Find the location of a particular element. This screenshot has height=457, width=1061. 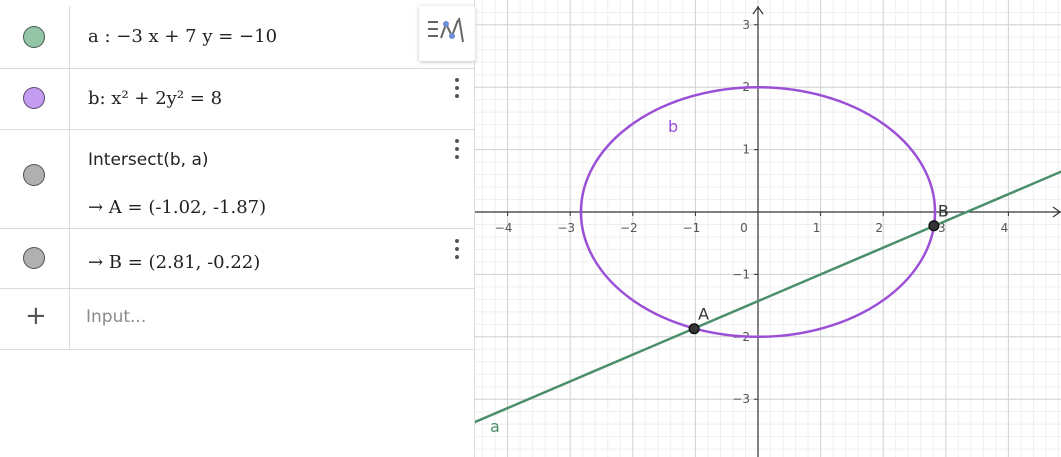

y-tick-label: −1 is located at coordinates (741, 274).